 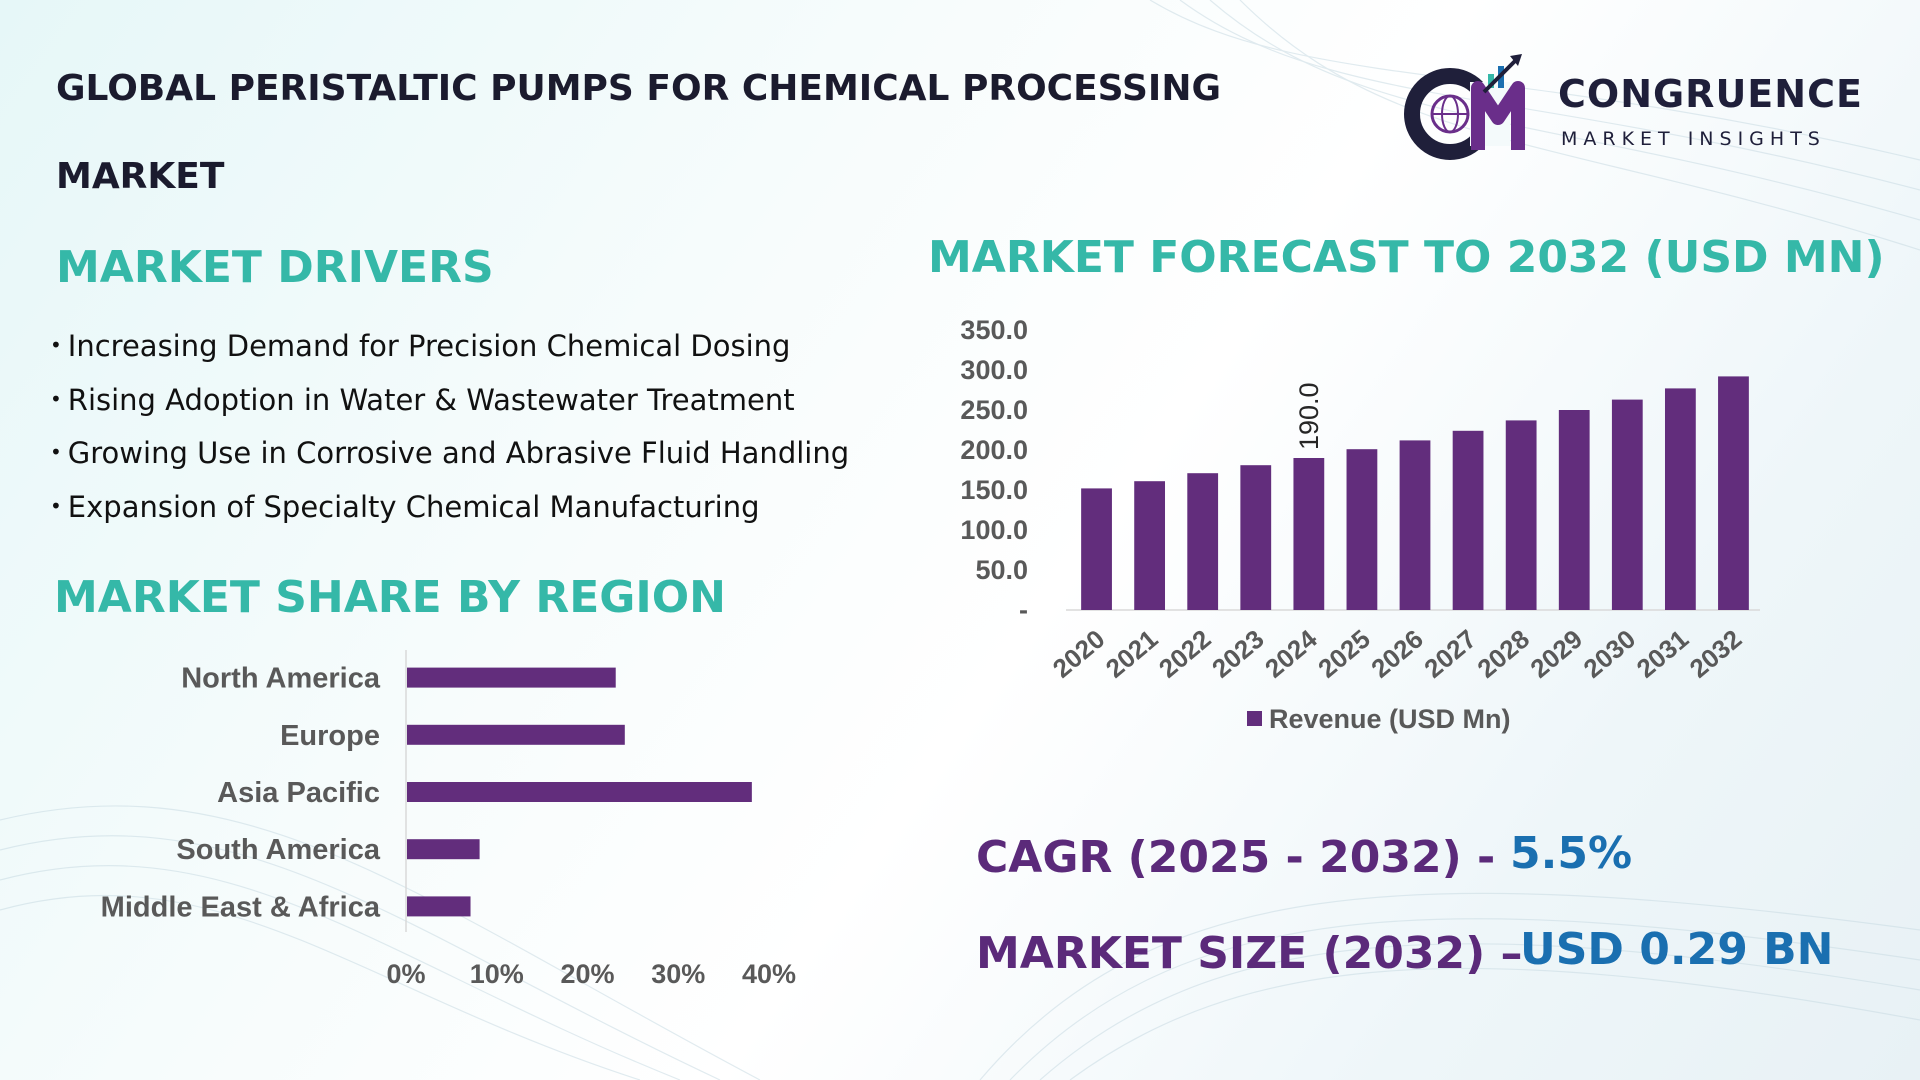 I want to click on logo-name: CONGRUENCE, so click(x=1710, y=94).